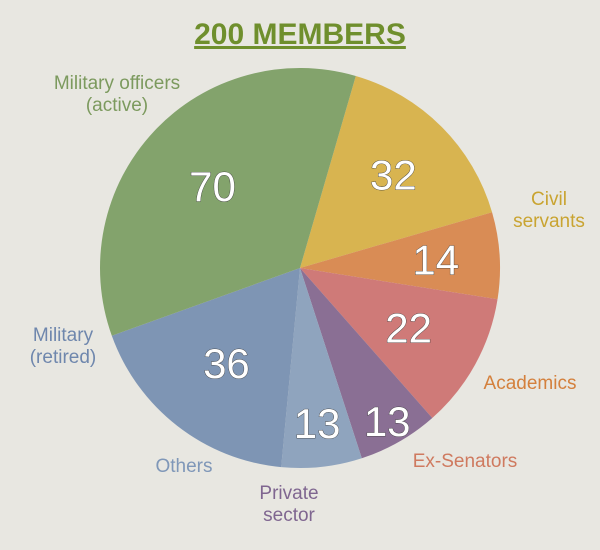 The height and width of the screenshot is (550, 600). I want to click on slice-category-label: Civil servants, so click(549, 210).